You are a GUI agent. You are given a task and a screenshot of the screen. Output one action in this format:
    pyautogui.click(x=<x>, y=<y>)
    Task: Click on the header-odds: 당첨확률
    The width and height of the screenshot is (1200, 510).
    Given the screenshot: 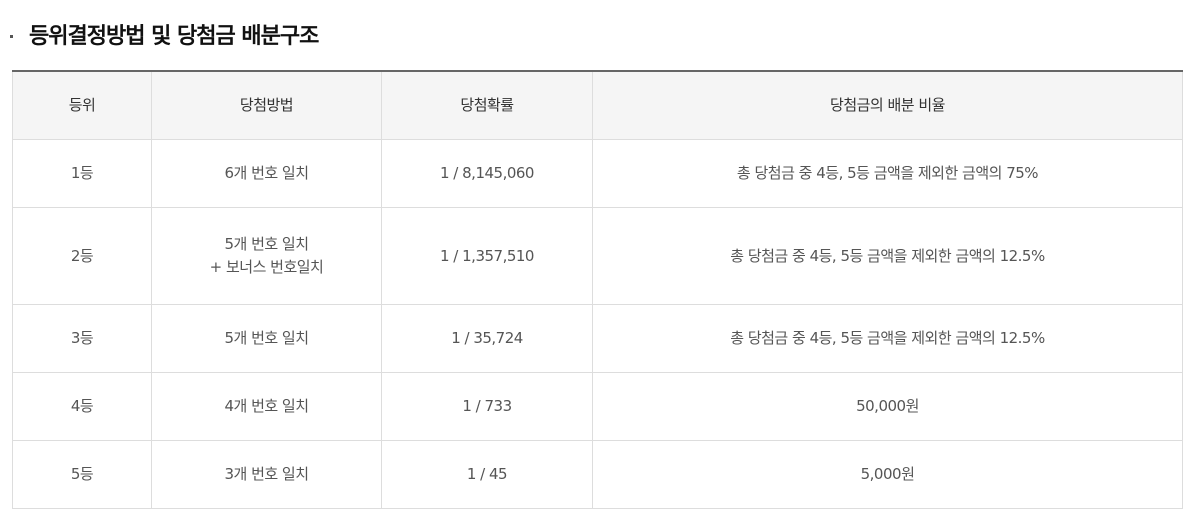 What is the action you would take?
    pyautogui.click(x=487, y=105)
    